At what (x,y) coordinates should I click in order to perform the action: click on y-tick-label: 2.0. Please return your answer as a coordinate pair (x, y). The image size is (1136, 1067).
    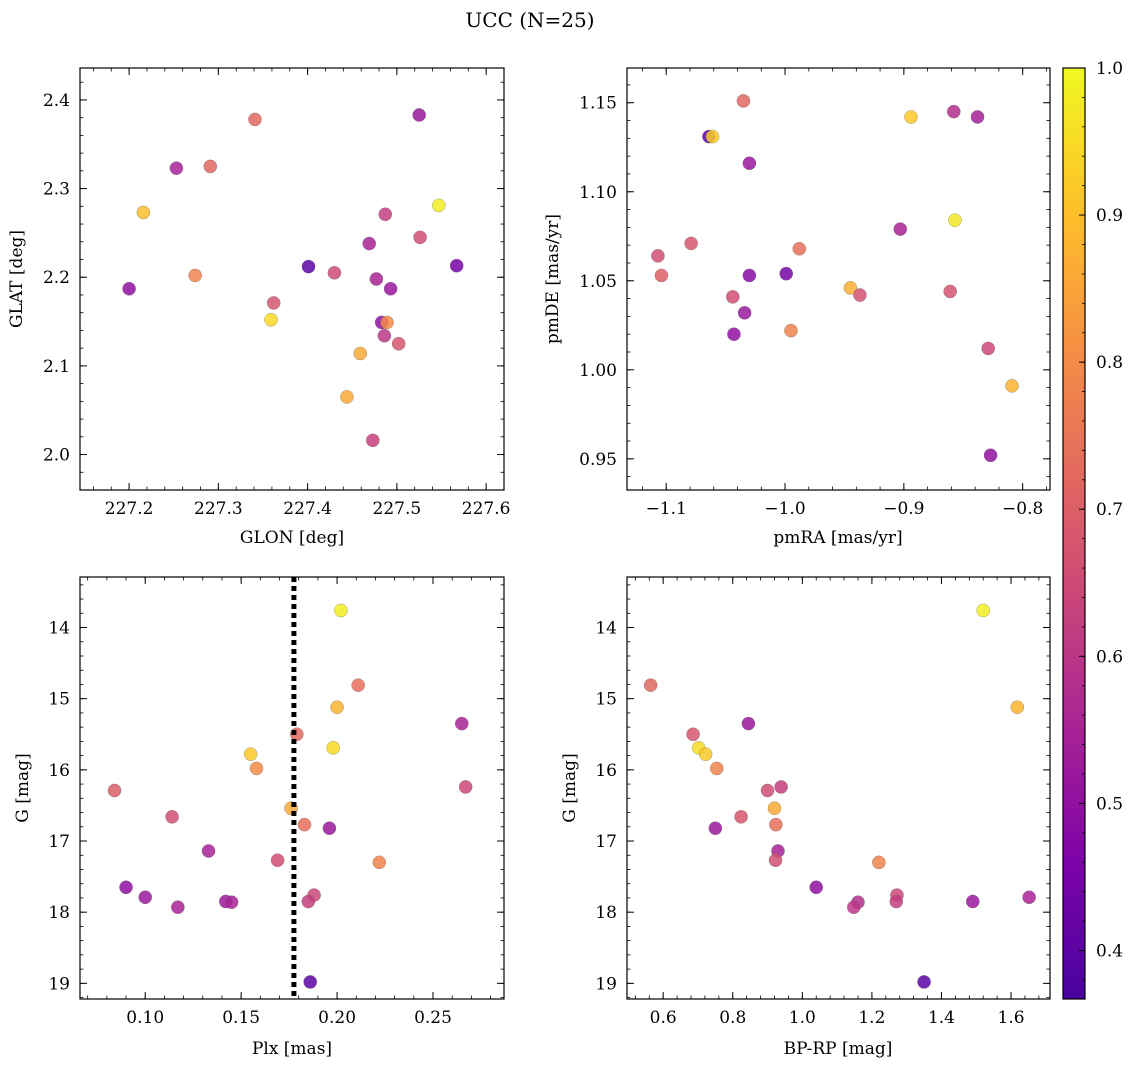
    Looking at the image, I should click on (56, 456).